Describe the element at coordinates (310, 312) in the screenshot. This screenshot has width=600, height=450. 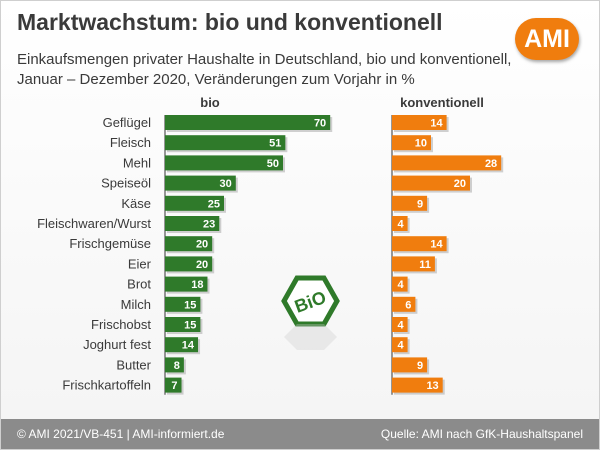
I see `bio-seal-icon: BiO` at that location.